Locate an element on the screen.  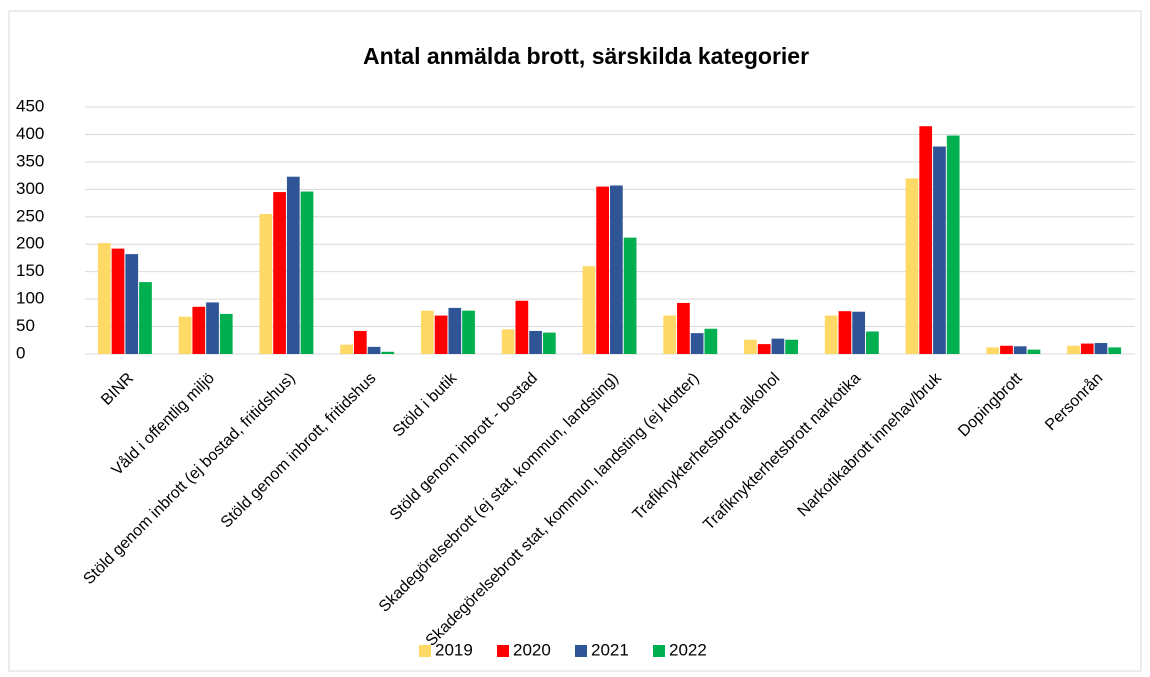
legend-label: 2021 is located at coordinates (610, 649).